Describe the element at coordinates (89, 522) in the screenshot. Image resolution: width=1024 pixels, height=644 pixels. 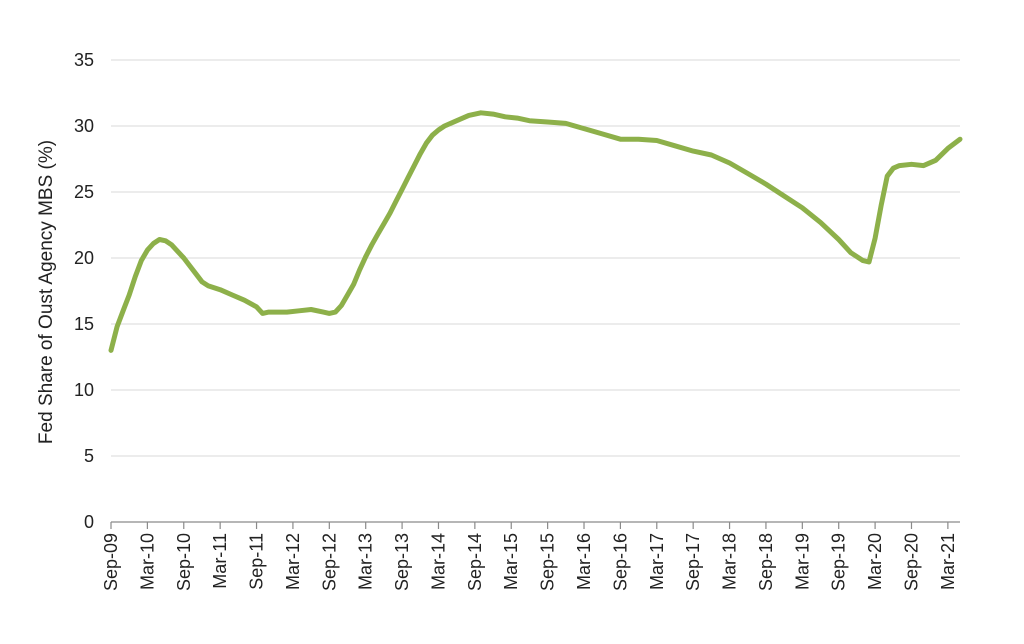
I see `y-tick-label: 0` at that location.